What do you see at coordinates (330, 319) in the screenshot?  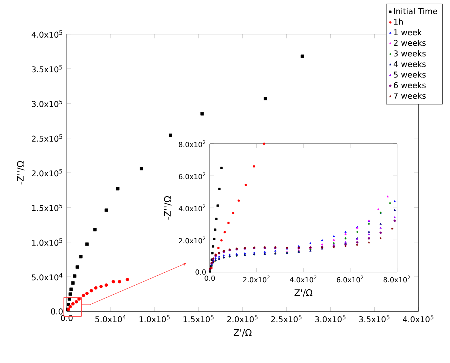 I see `x-tick-label: 3.0x10$^{5}$` at bounding box center [330, 319].